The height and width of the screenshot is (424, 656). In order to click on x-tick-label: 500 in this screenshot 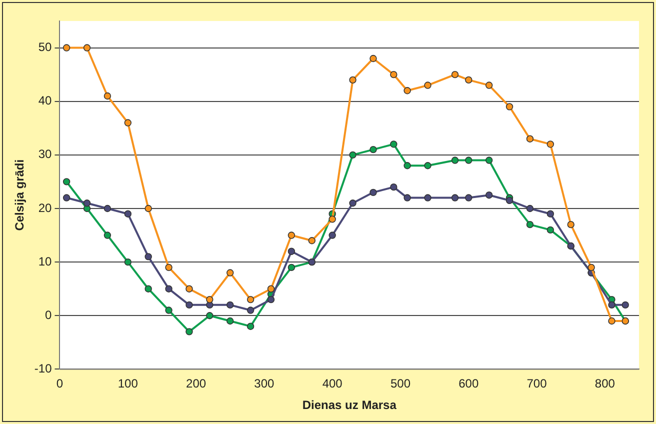, I will do `click(400, 383)`.